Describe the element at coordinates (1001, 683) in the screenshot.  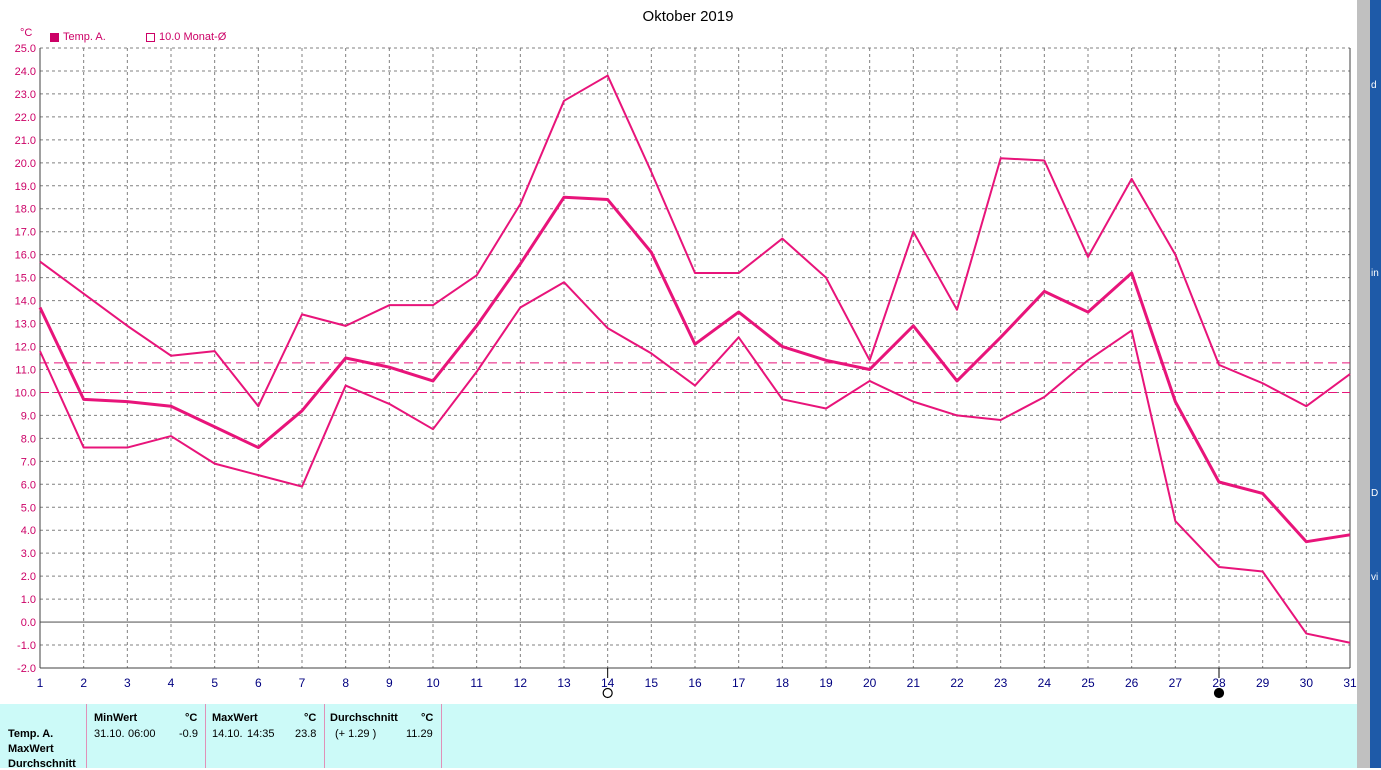
I see `x-tick-label: 23` at that location.